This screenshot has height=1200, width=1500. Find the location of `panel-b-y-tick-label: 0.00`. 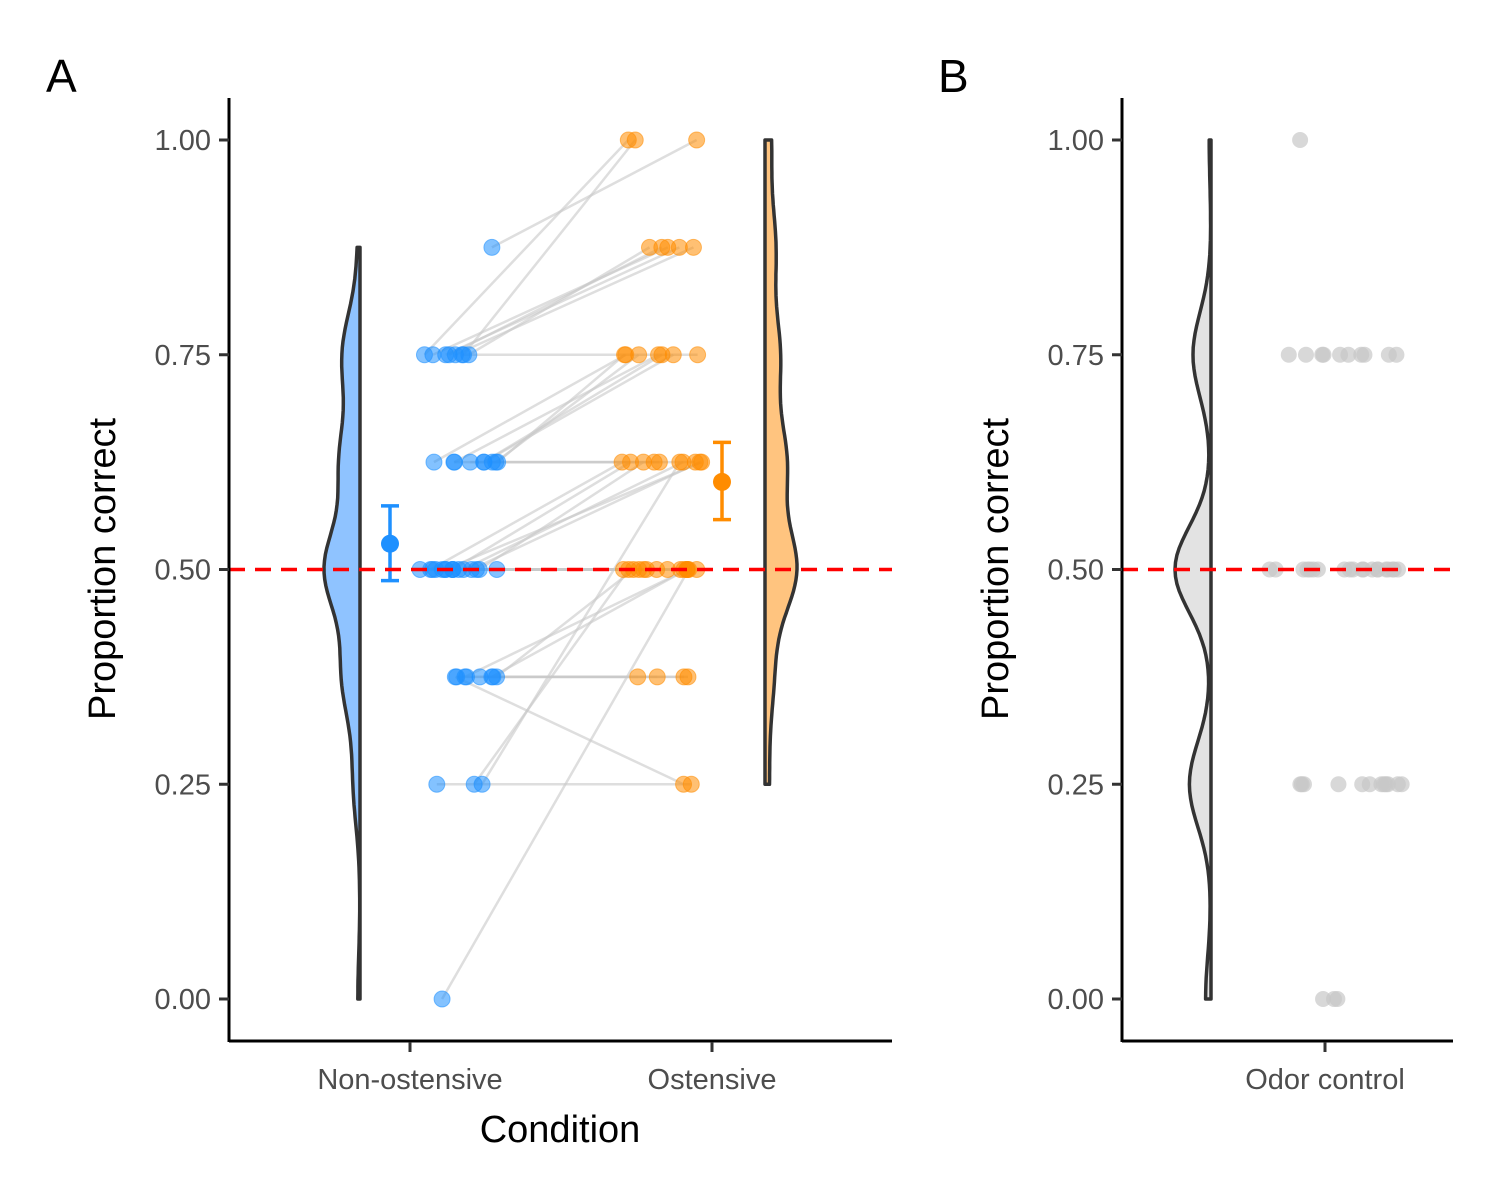

panel-b-y-tick-label: 0.00 is located at coordinates (1076, 1000).